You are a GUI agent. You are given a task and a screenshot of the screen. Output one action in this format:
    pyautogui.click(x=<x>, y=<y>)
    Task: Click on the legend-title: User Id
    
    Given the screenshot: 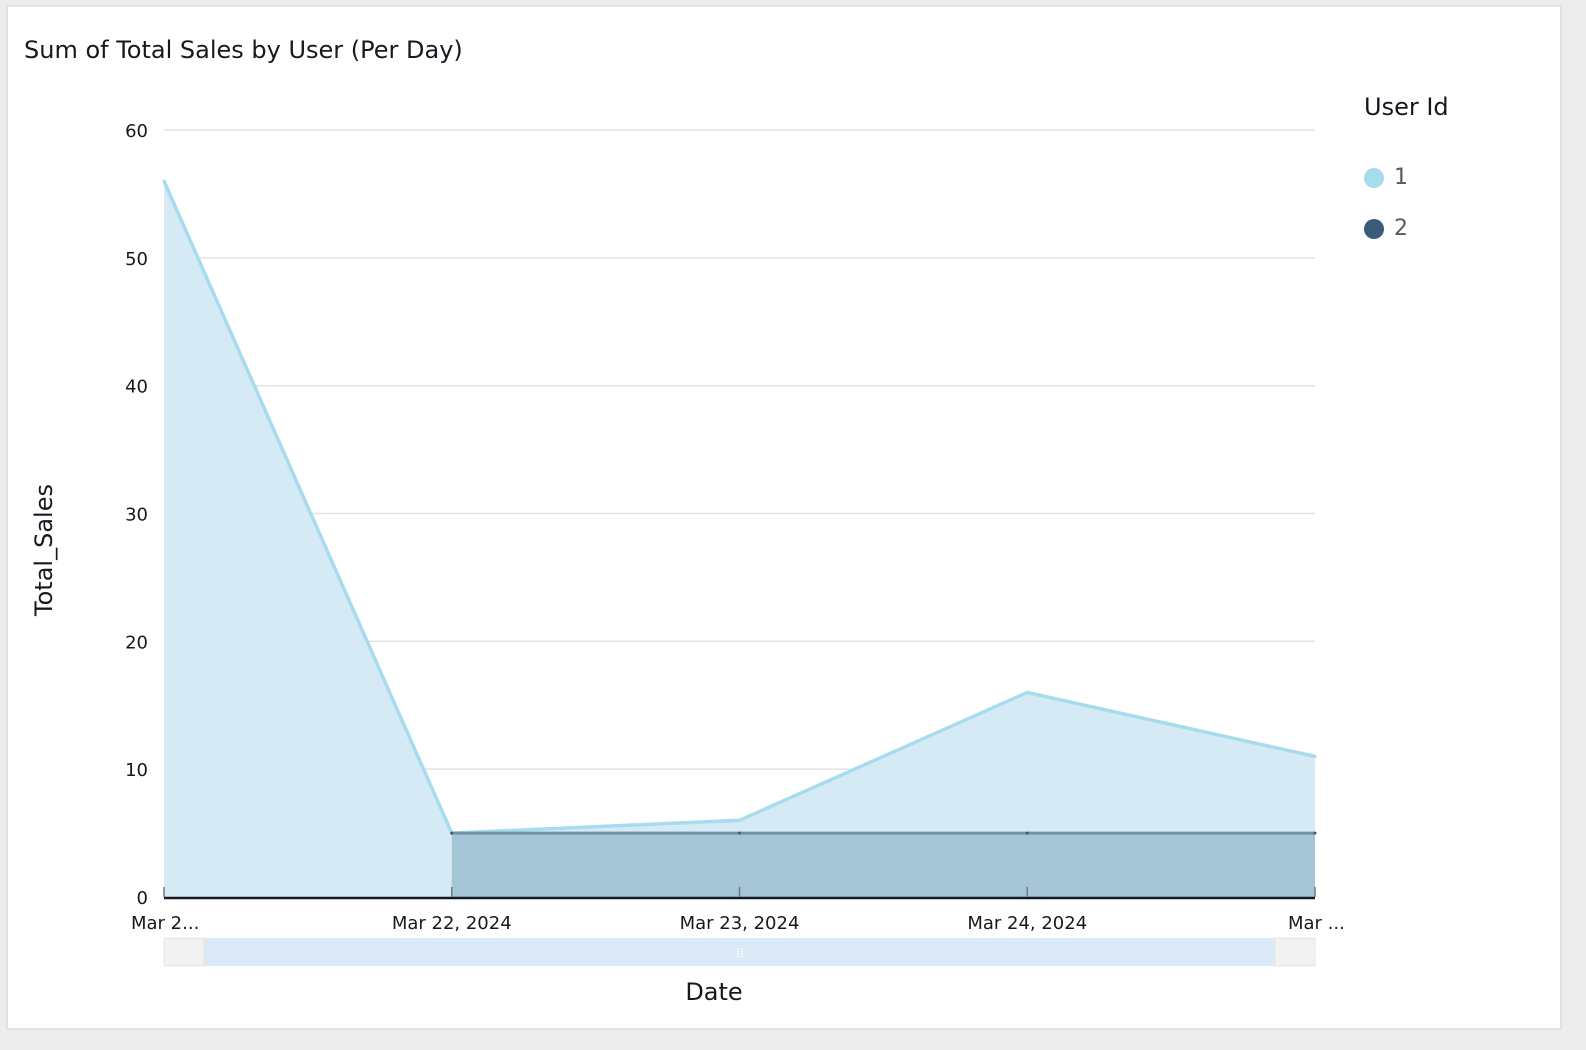 What is the action you would take?
    pyautogui.click(x=1406, y=107)
    